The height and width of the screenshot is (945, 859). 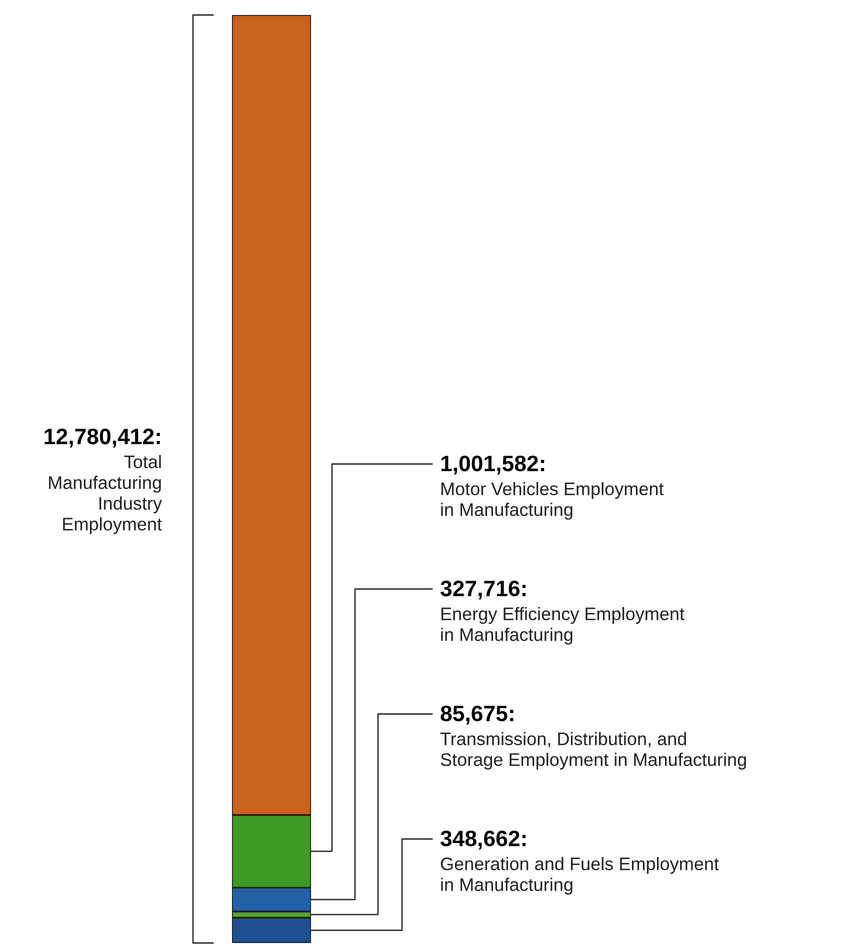 What do you see at coordinates (483, 840) in the screenshot?
I see `data-label: 348,662:` at bounding box center [483, 840].